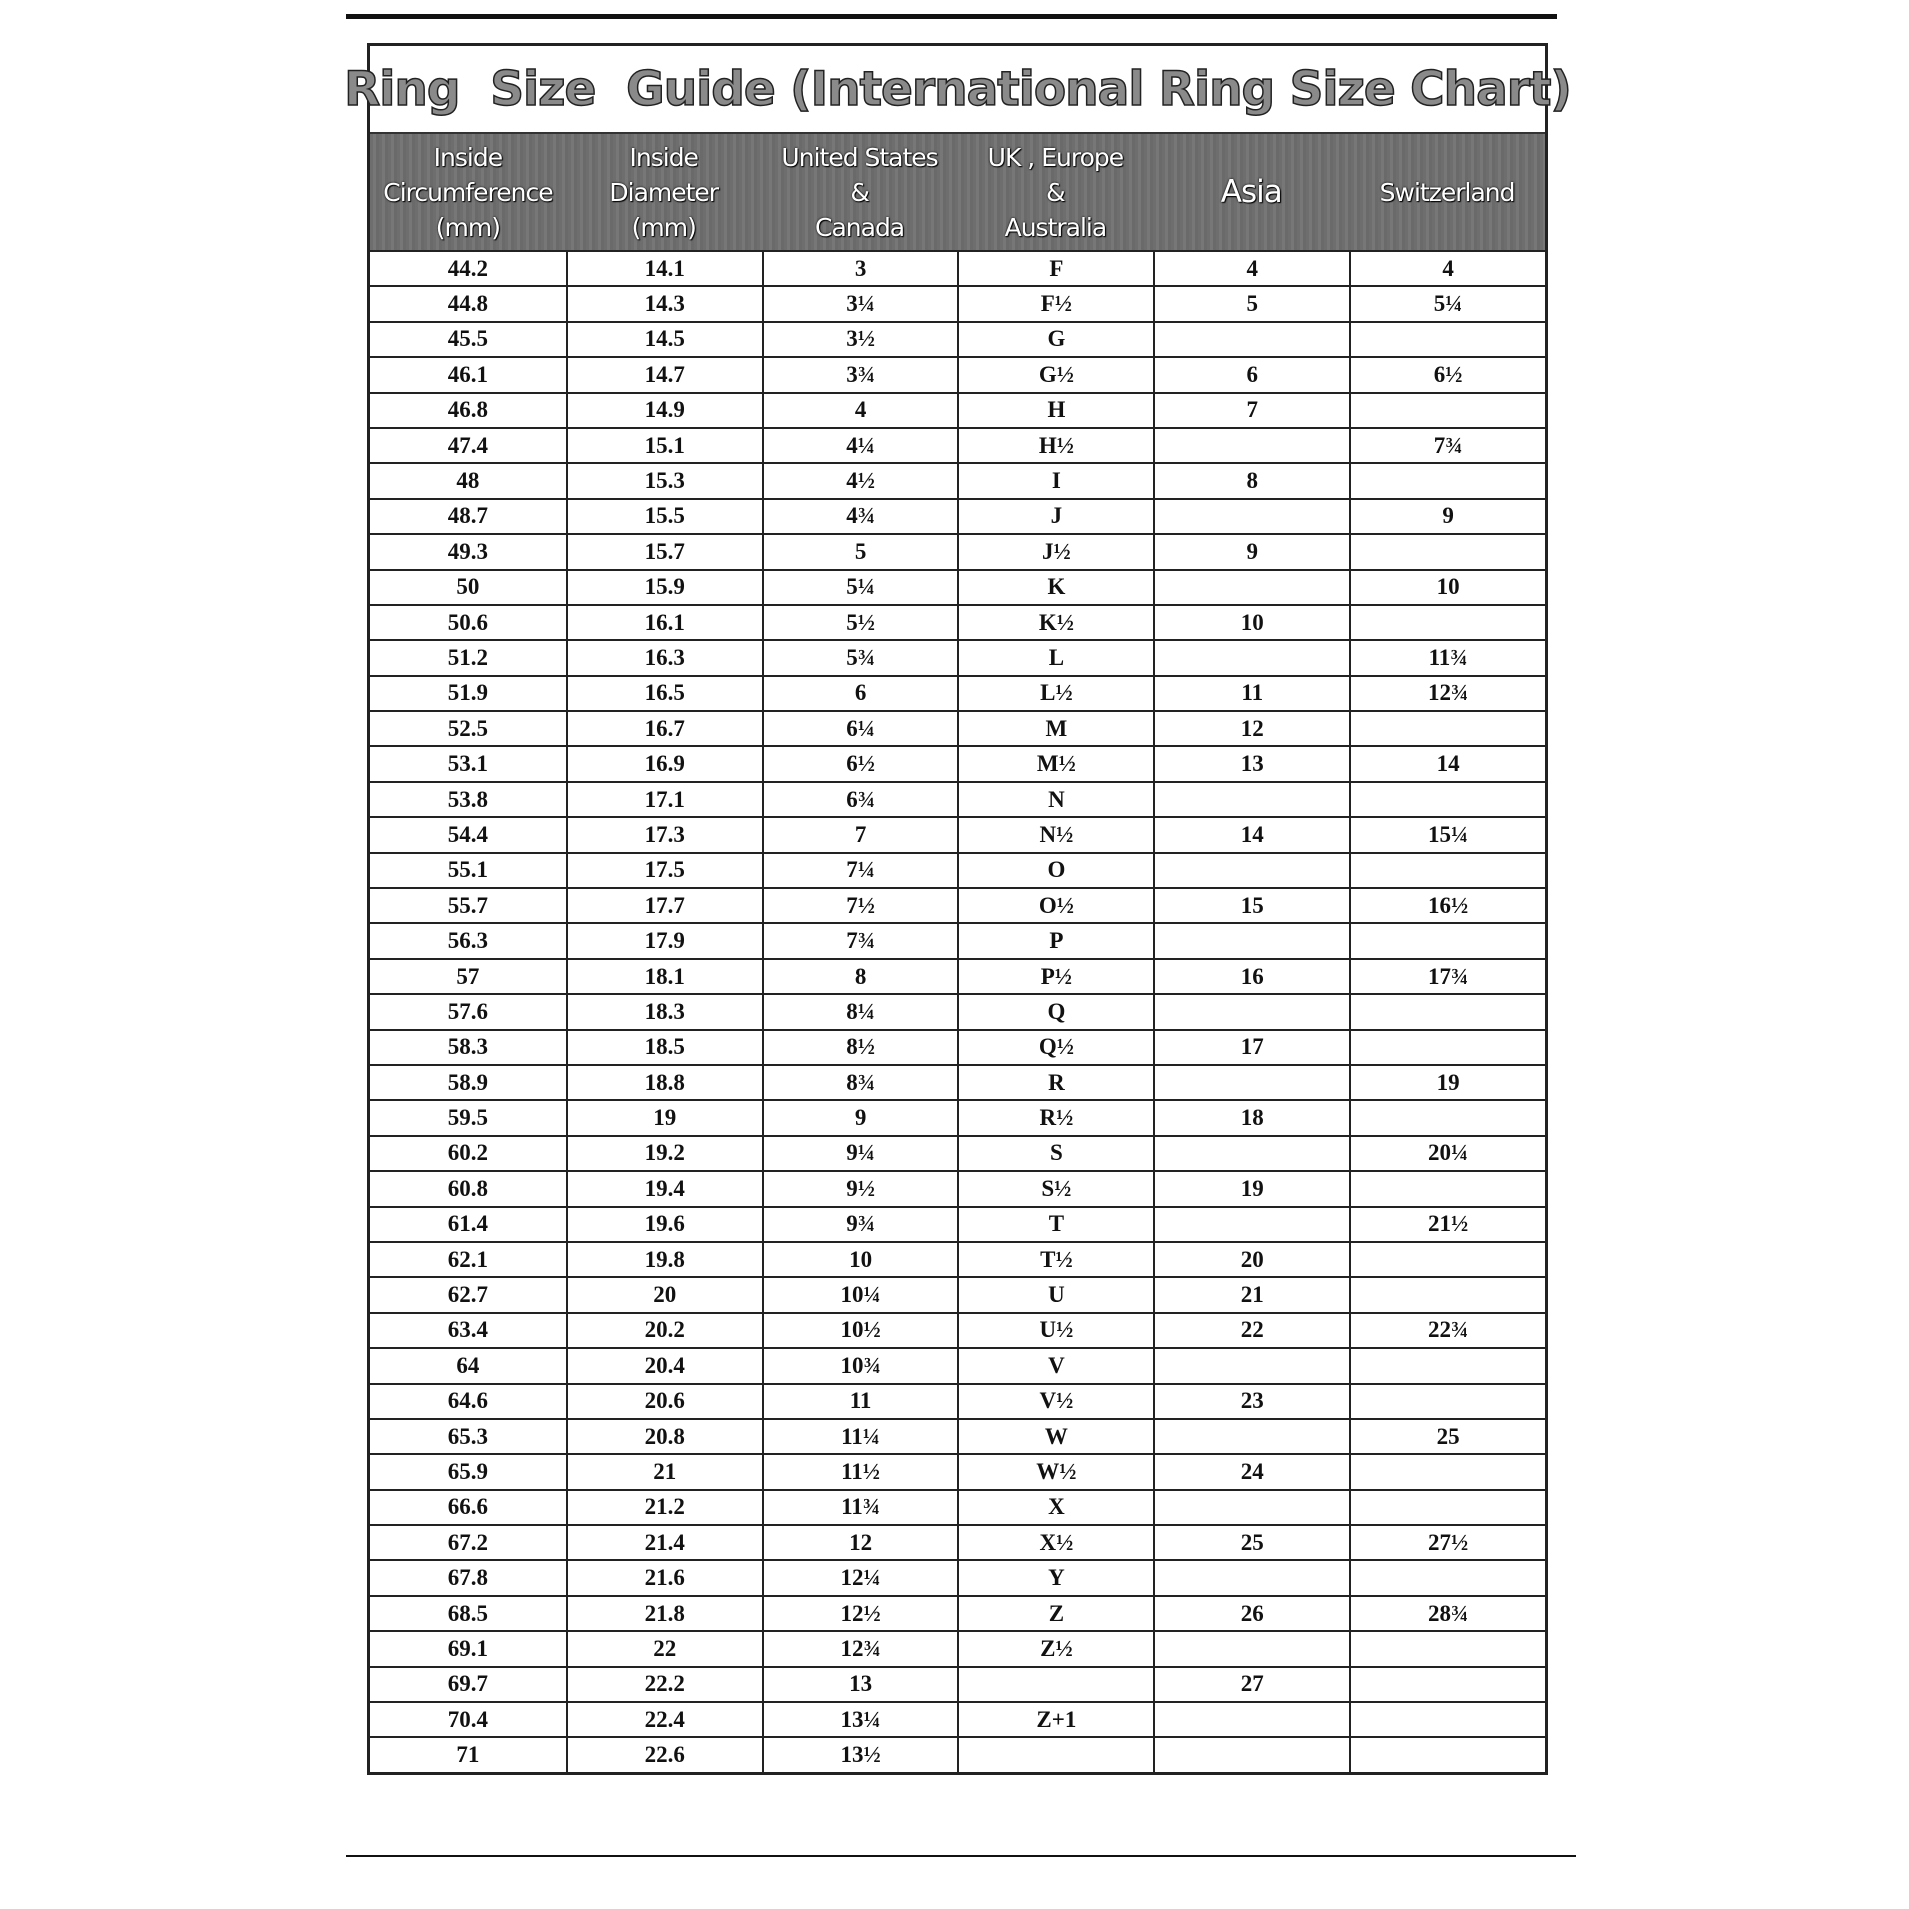 The image size is (1909, 1909). What do you see at coordinates (663, 729) in the screenshot?
I see `cell-diameter: 16.7` at bounding box center [663, 729].